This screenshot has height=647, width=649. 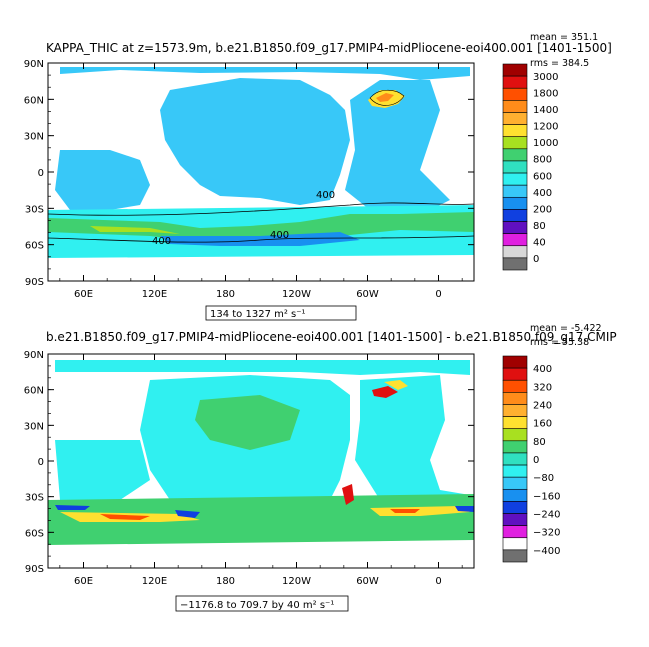 I want to click on colorbar-label: 1800, so click(x=545, y=94).